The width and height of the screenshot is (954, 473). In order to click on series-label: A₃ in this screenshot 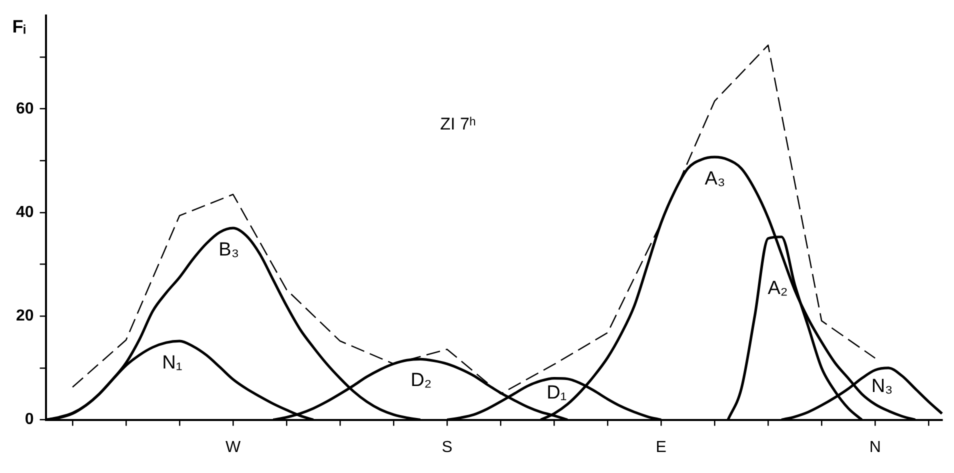, I will do `click(715, 179)`.